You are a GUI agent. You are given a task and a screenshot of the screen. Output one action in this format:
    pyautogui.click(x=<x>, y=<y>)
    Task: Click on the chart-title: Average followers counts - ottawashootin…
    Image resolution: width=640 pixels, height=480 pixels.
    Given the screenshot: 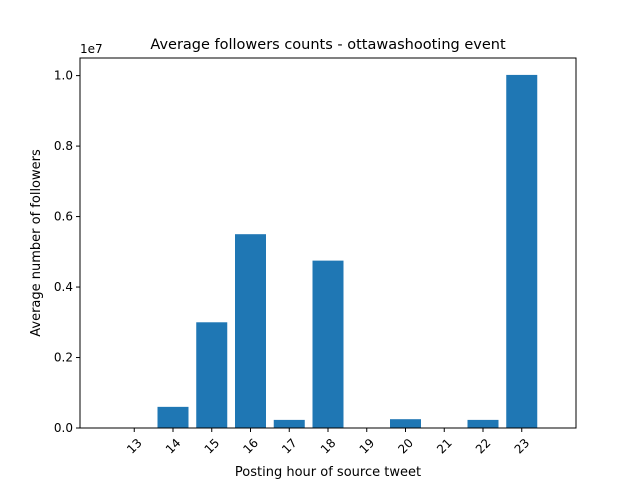 What is the action you would take?
    pyautogui.click(x=328, y=45)
    